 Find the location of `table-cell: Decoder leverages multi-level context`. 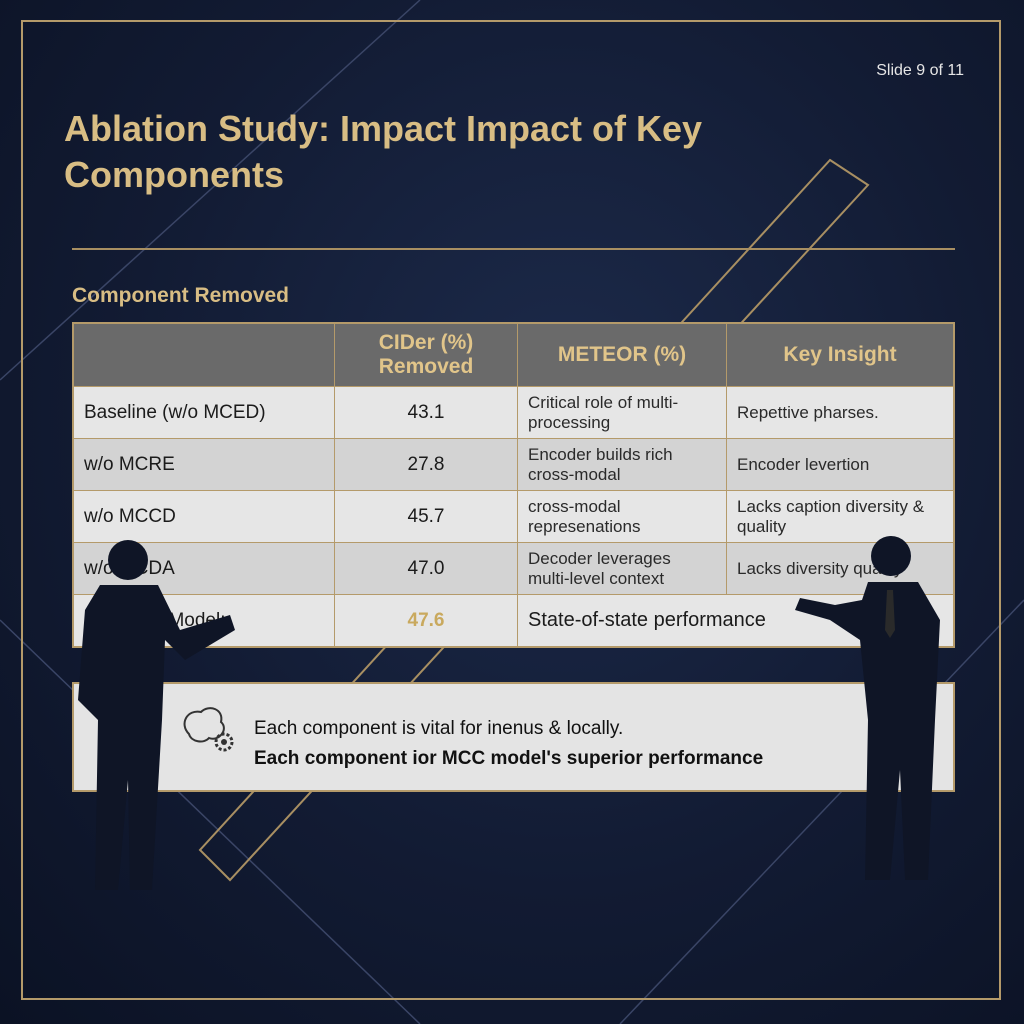

table-cell: Decoder leverages multi-level context is located at coordinates (622, 568).